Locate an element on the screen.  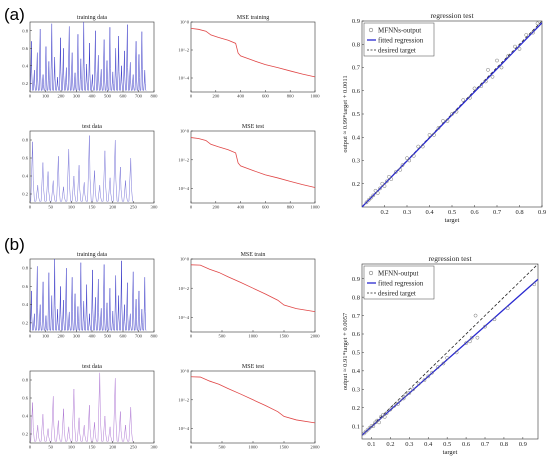
chart-title: regression test is located at coordinates (450, 258).